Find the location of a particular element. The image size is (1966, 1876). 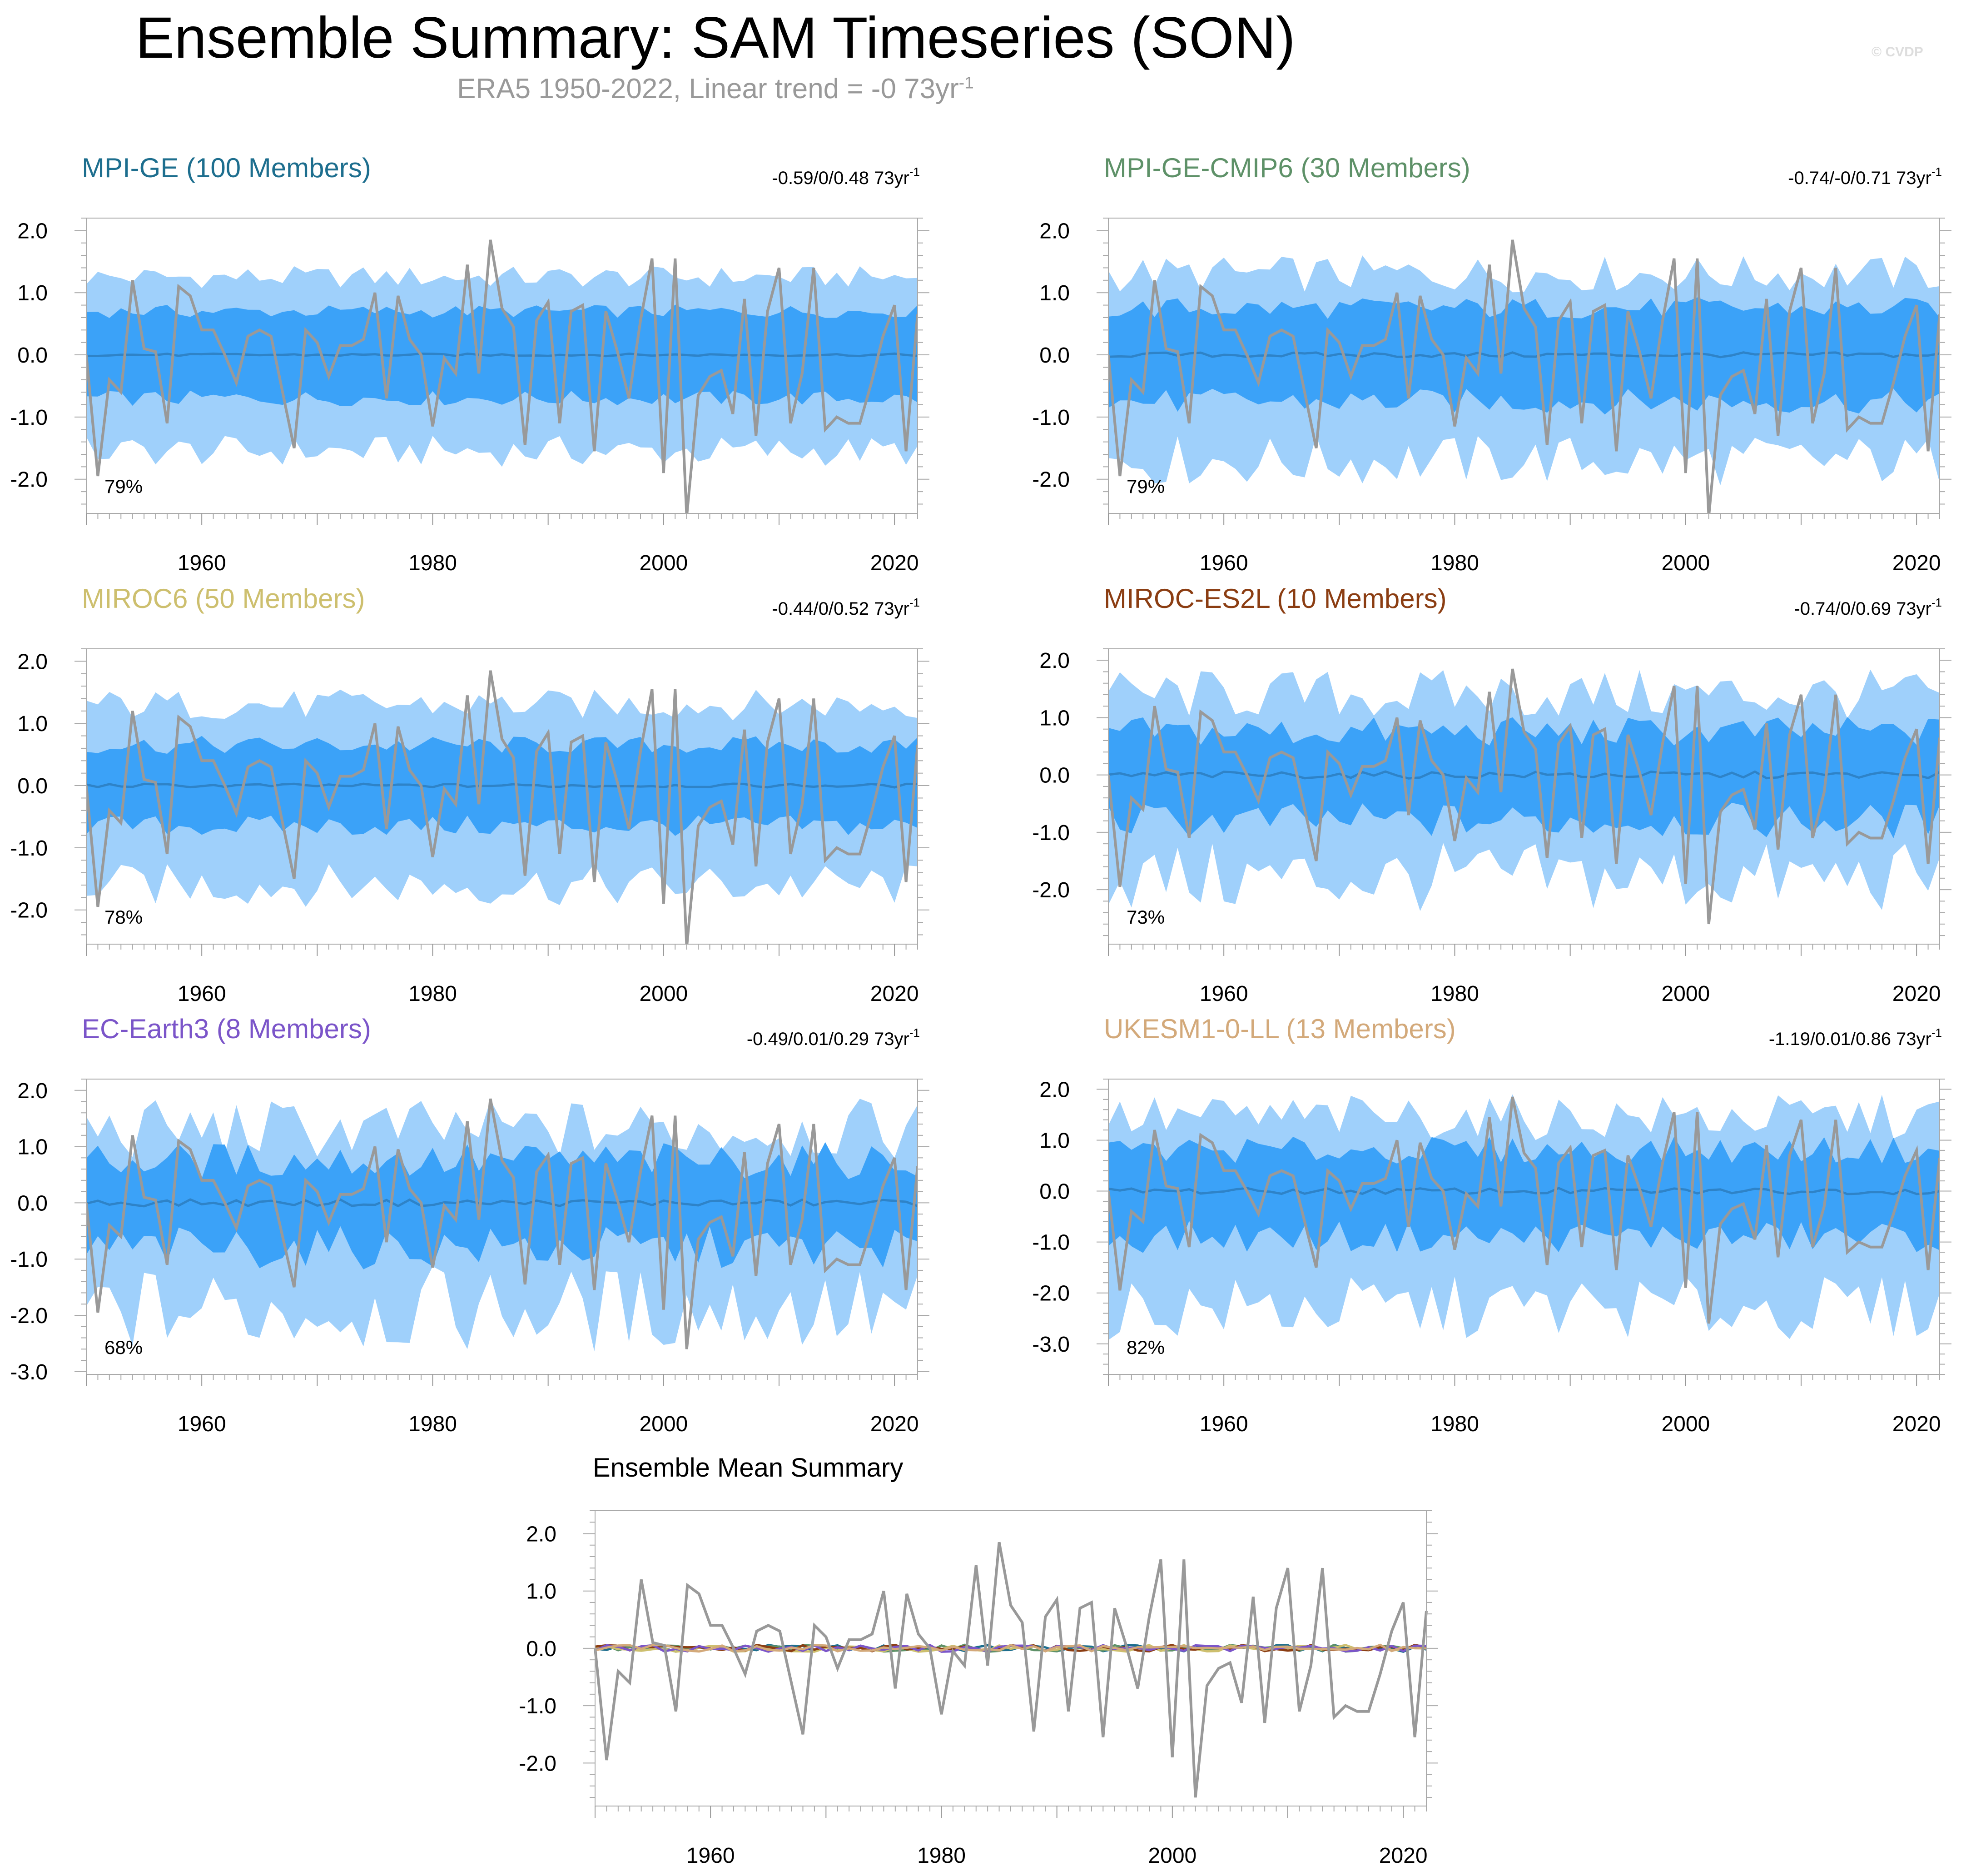

panel-percent-label: 73% is located at coordinates (1146, 917).